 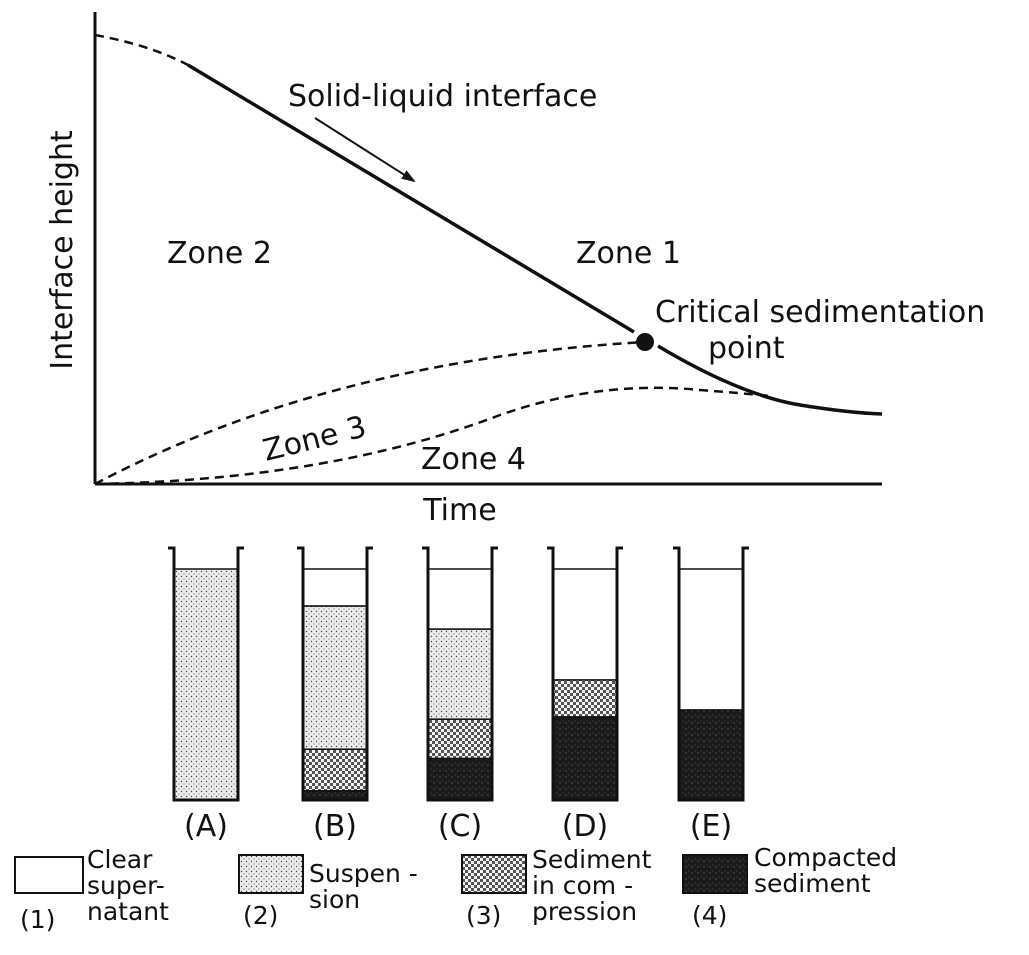 What do you see at coordinates (314, 438) in the screenshot?
I see `zone3-label: Zone 3` at bounding box center [314, 438].